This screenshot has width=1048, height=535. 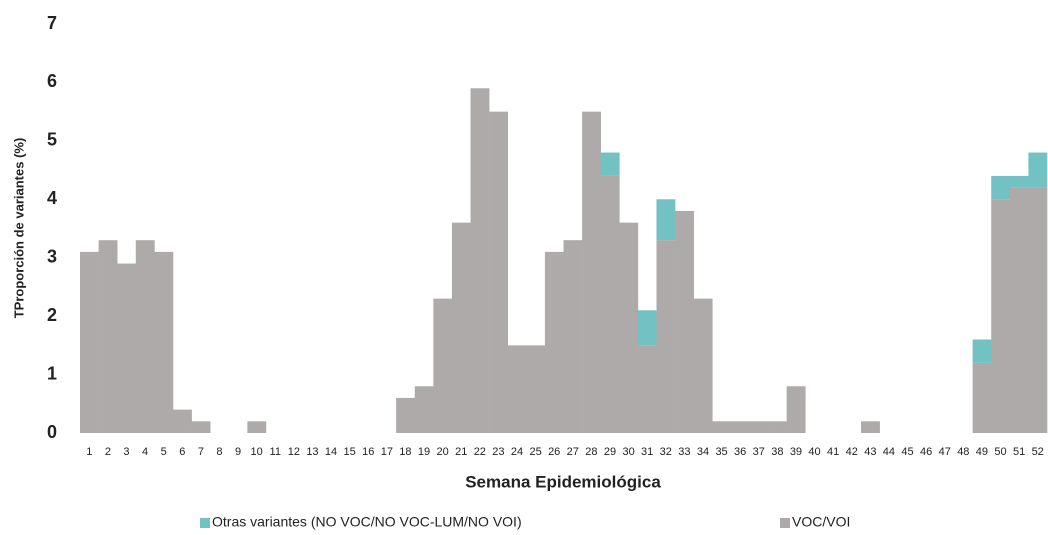 What do you see at coordinates (126, 452) in the screenshot?
I see `x-tick-label: 3` at bounding box center [126, 452].